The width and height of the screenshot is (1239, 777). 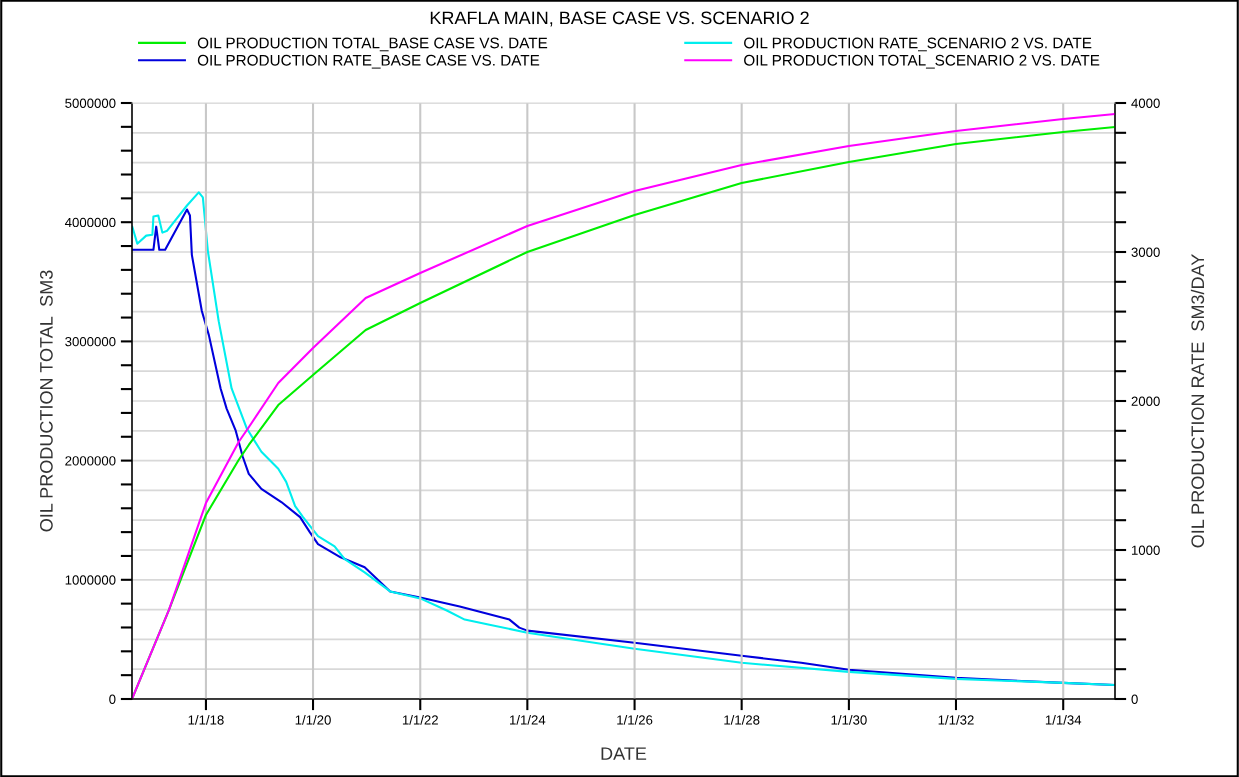 I want to click on y-tick-label: 0, so click(x=112, y=699).